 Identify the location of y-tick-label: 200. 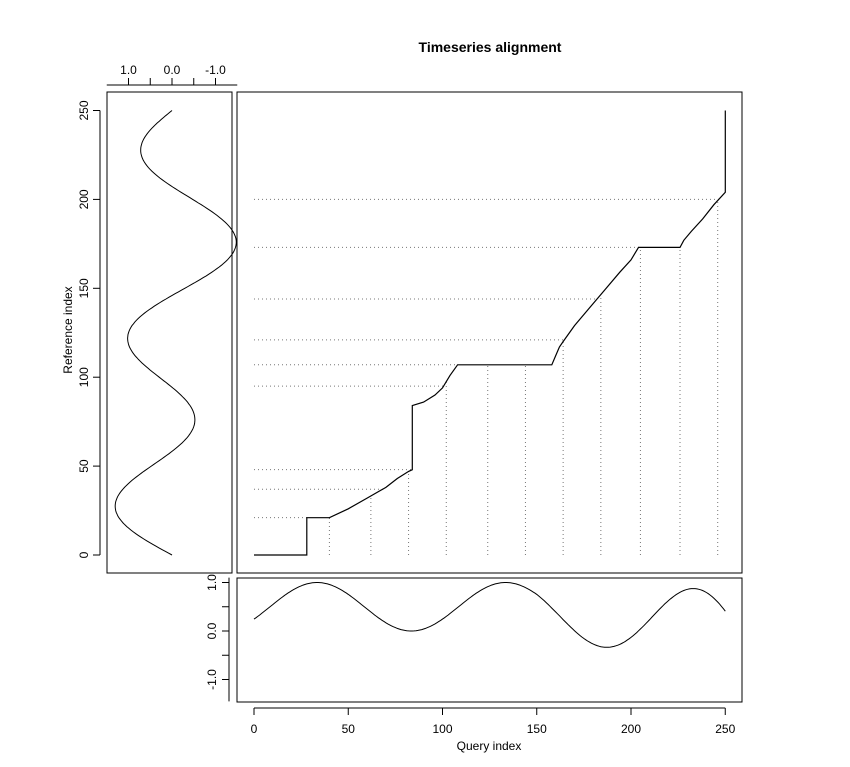
(84, 199).